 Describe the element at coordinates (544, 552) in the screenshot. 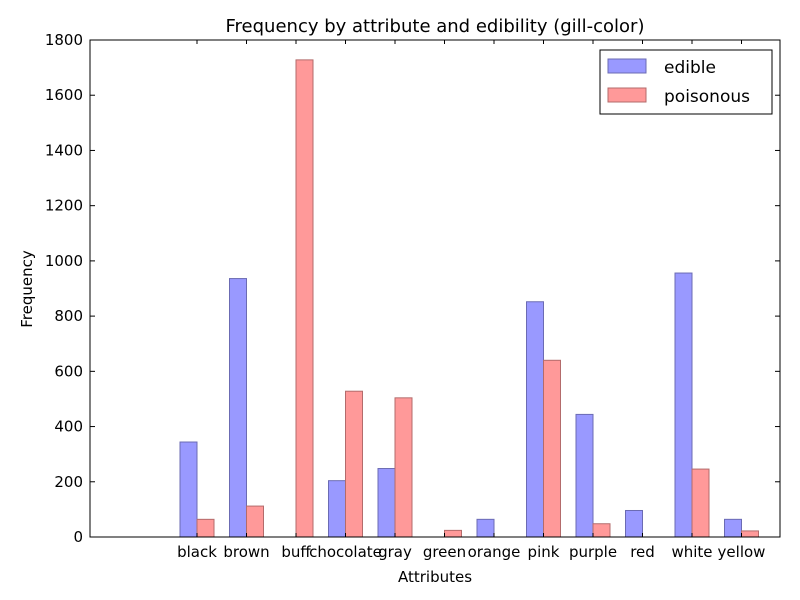

I see `x-tick-label: pink` at that location.